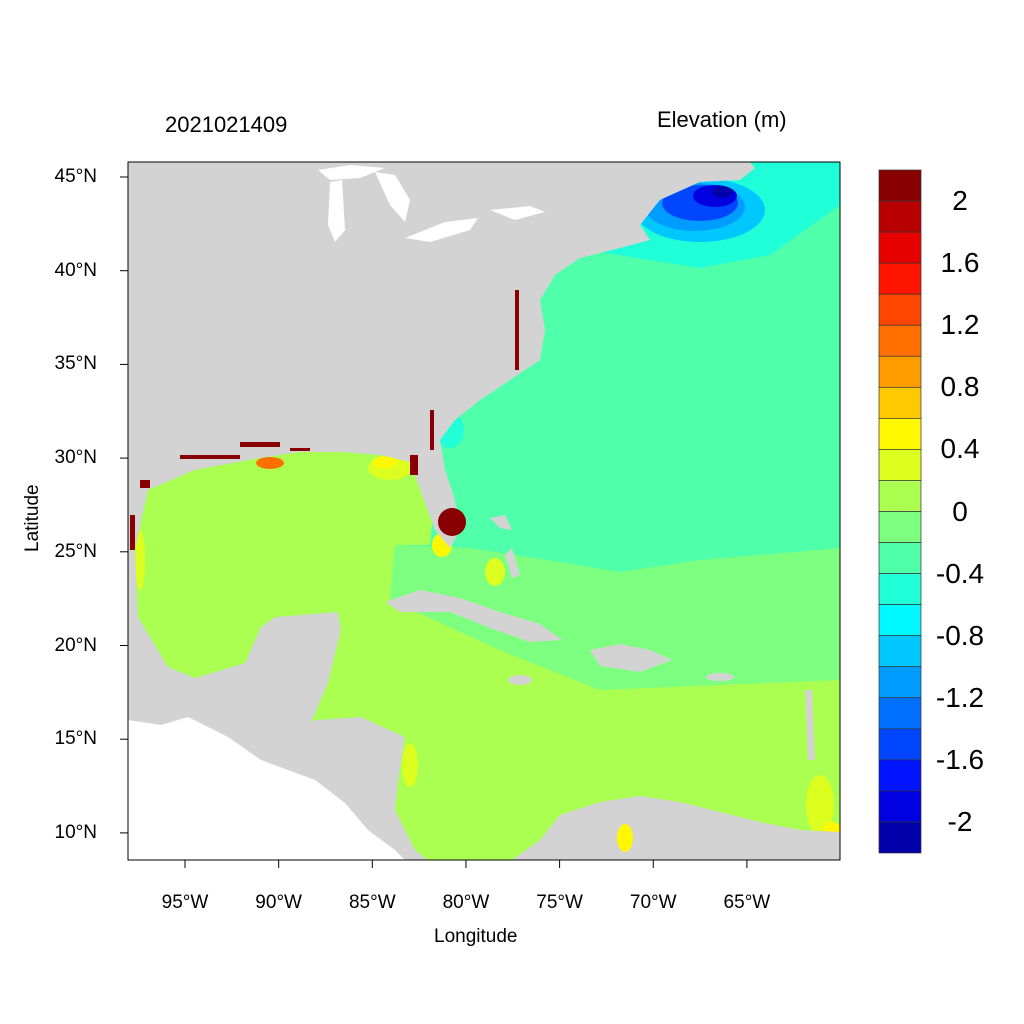 The height and width of the screenshot is (1024, 1024). Describe the element at coordinates (960, 201) in the screenshot. I see `colorbar-label: 2` at that location.